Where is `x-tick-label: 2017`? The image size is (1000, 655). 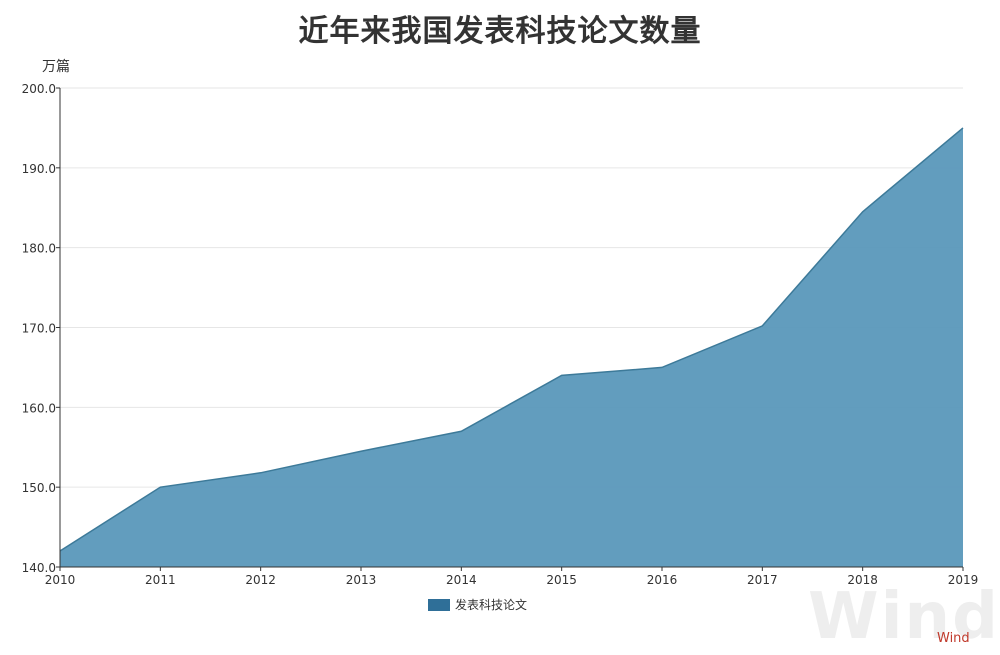 x-tick-label: 2017 is located at coordinates (762, 580).